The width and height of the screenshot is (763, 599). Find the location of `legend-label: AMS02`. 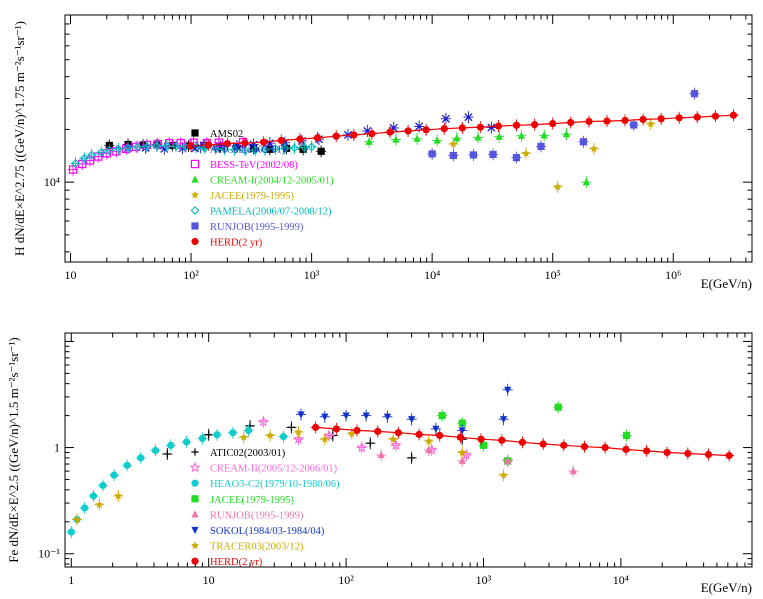

legend-label: AMS02 is located at coordinates (226, 134).